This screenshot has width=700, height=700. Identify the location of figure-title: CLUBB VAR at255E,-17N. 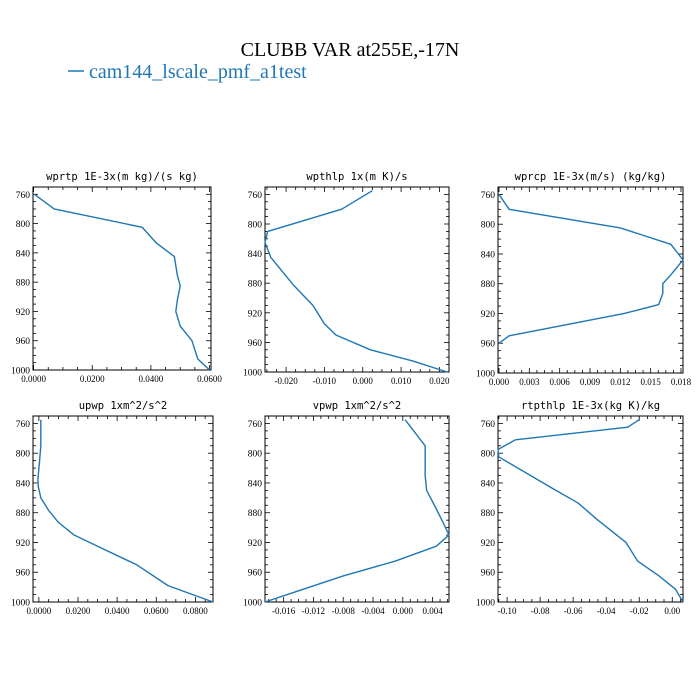
(350, 50).